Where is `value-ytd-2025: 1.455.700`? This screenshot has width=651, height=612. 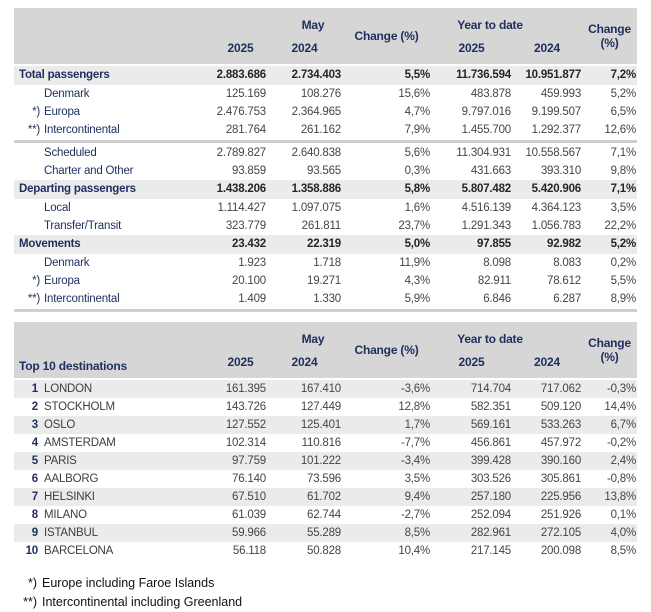 value-ytd-2025: 1.455.700 is located at coordinates (486, 130).